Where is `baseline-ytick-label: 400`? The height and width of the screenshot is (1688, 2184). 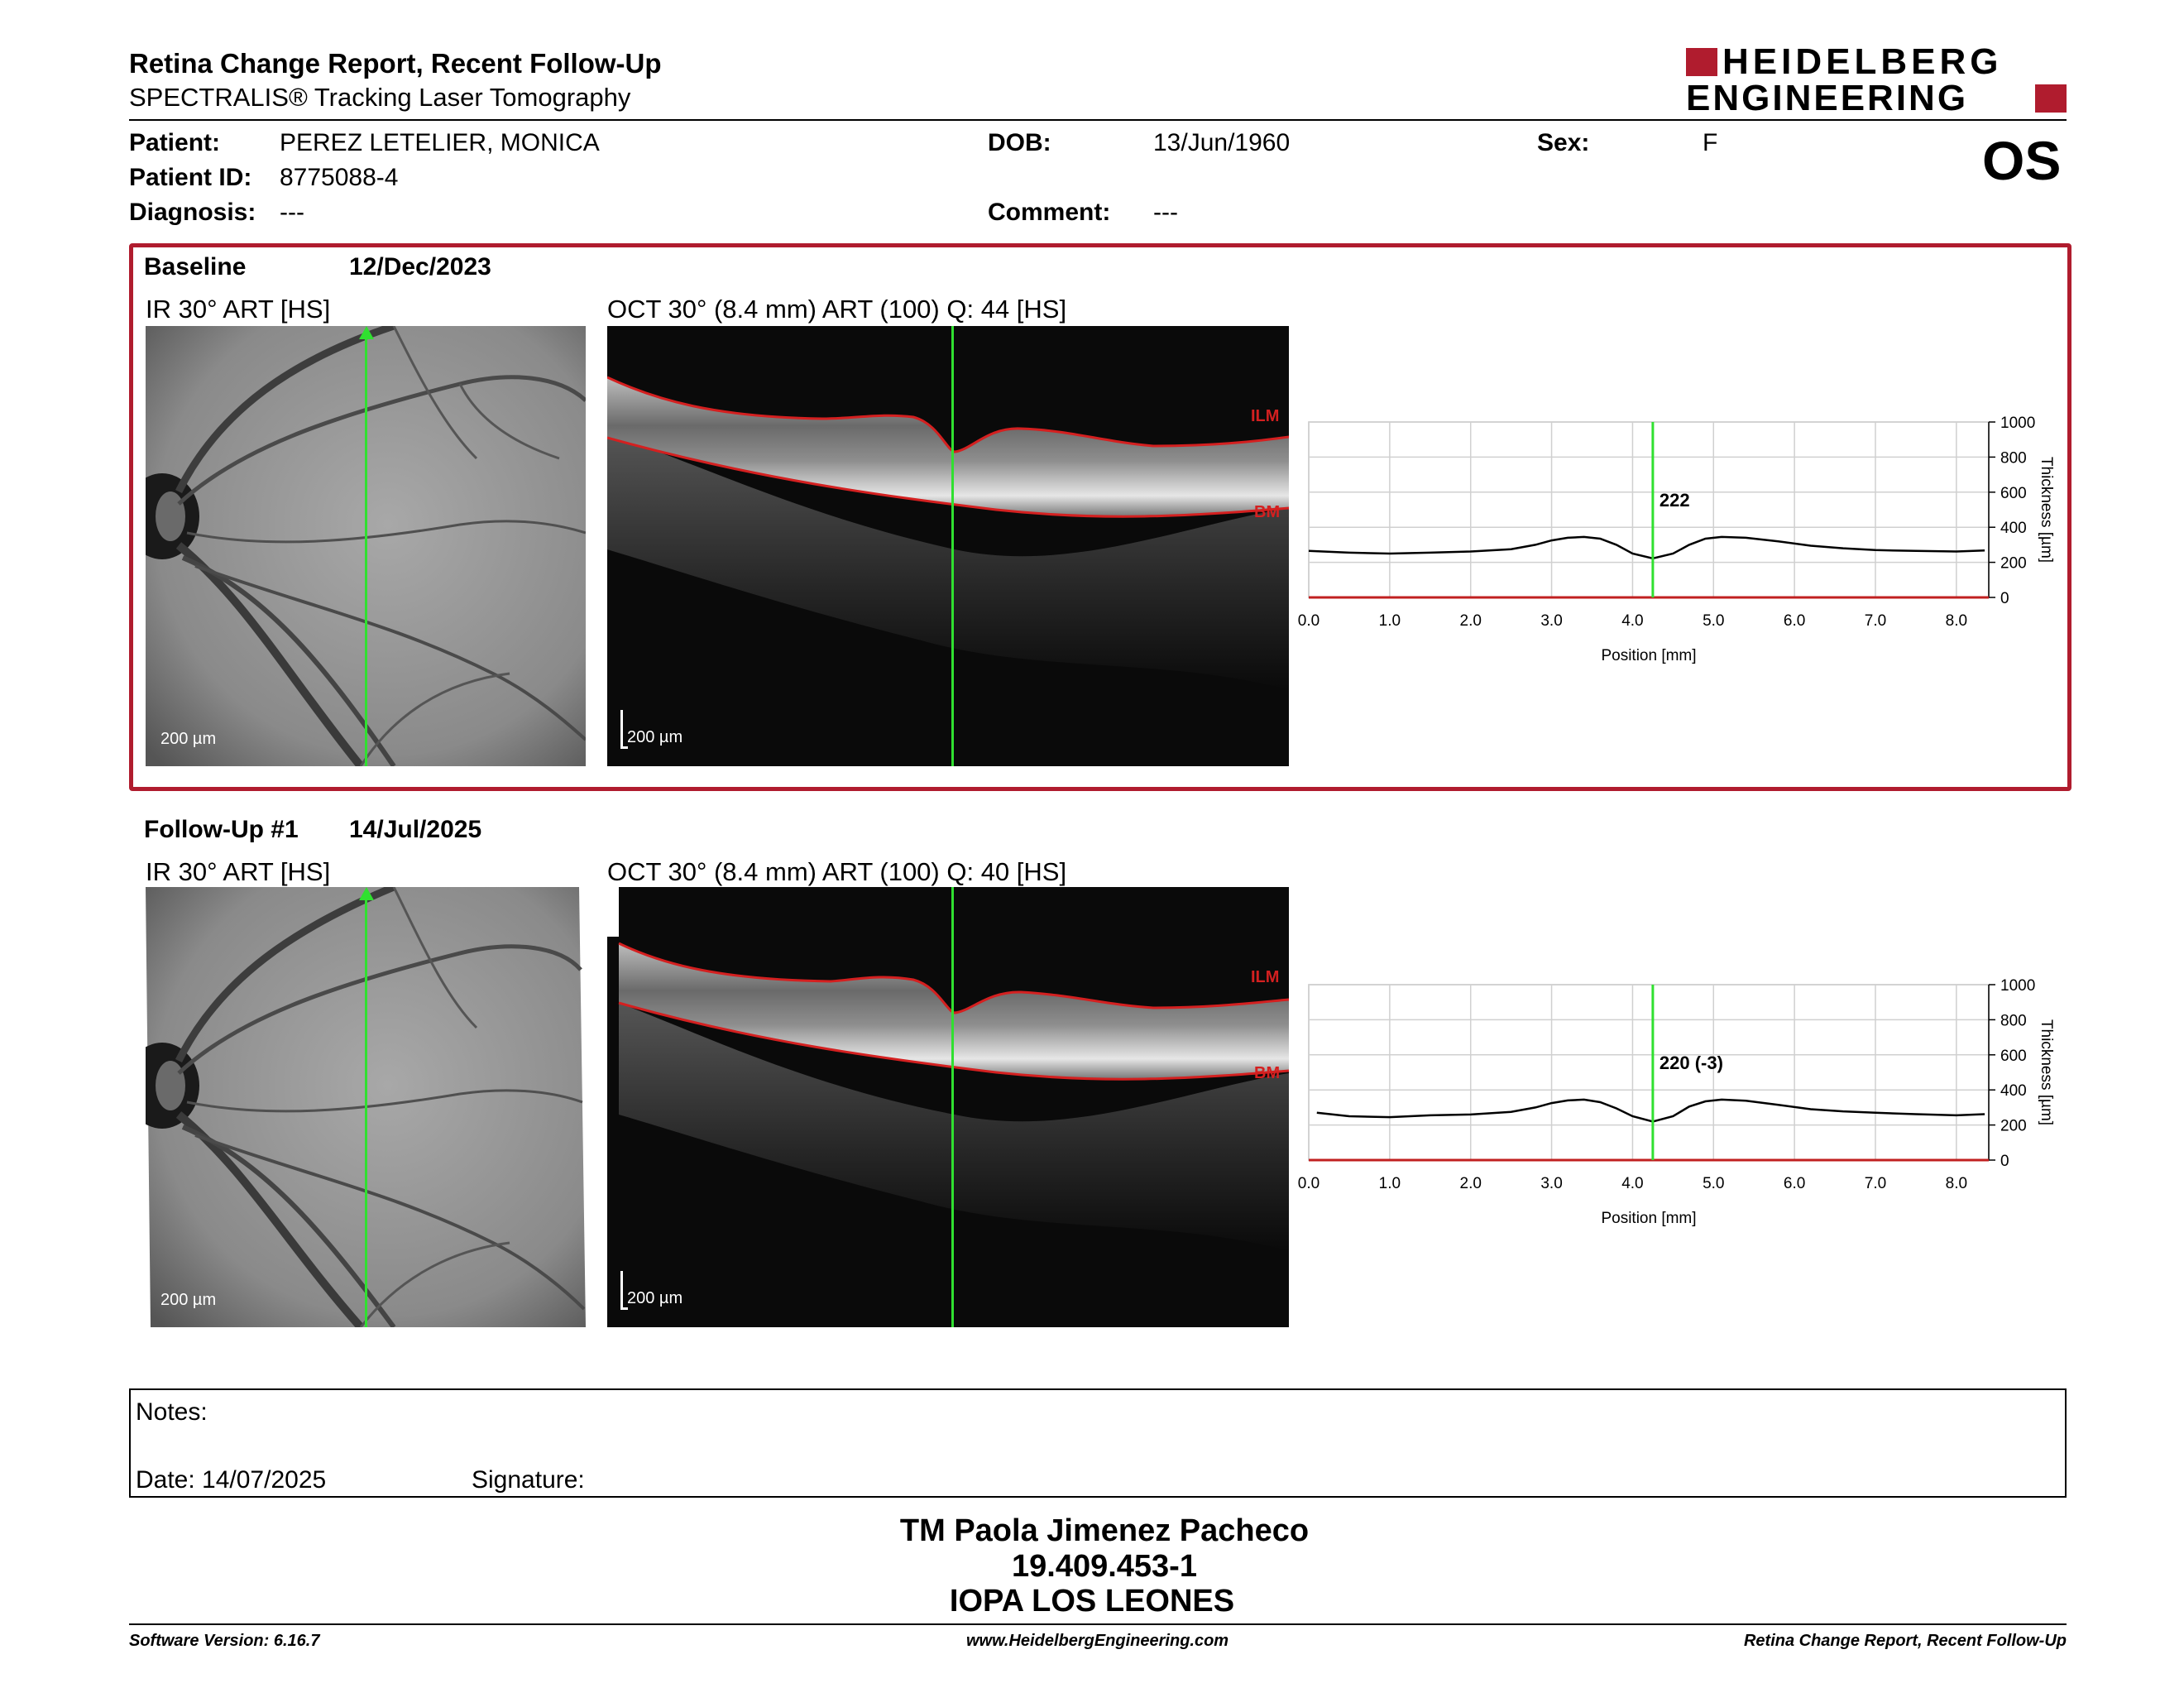 baseline-ytick-label: 400 is located at coordinates (2013, 528).